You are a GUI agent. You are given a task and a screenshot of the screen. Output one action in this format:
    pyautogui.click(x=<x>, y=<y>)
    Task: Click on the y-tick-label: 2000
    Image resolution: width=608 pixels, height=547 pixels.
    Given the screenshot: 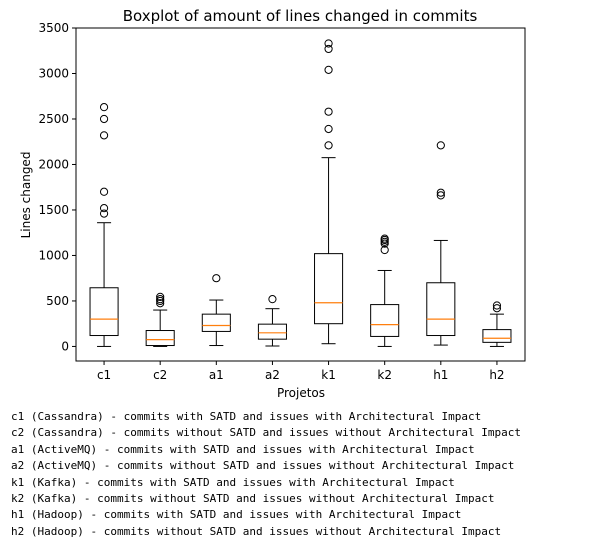 What is the action you would take?
    pyautogui.click(x=53, y=164)
    